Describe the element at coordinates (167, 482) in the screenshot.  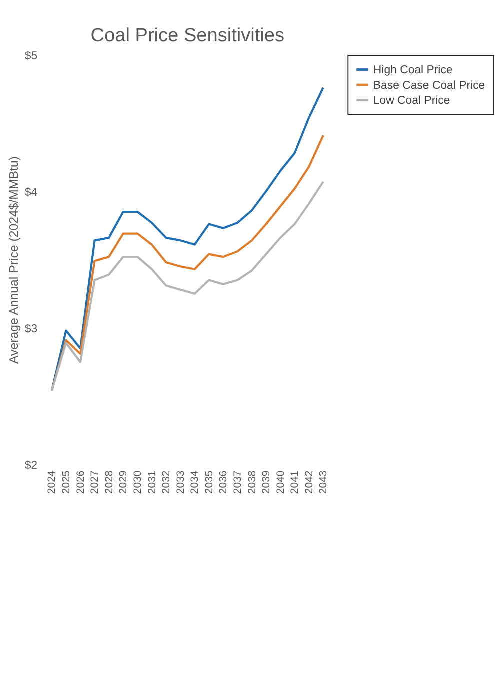
I see `x-tick-label: 2032` at that location.